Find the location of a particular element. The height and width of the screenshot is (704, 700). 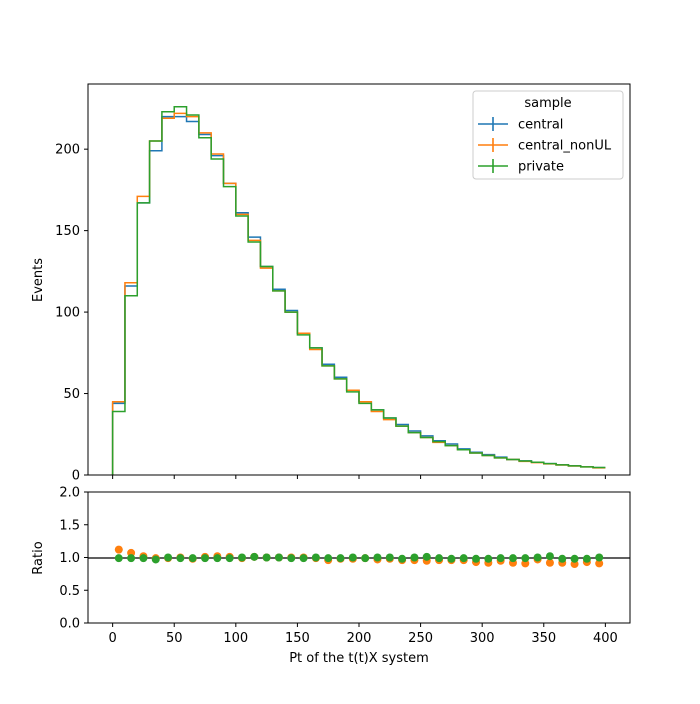

y-tick-label: 0 is located at coordinates (76, 476).